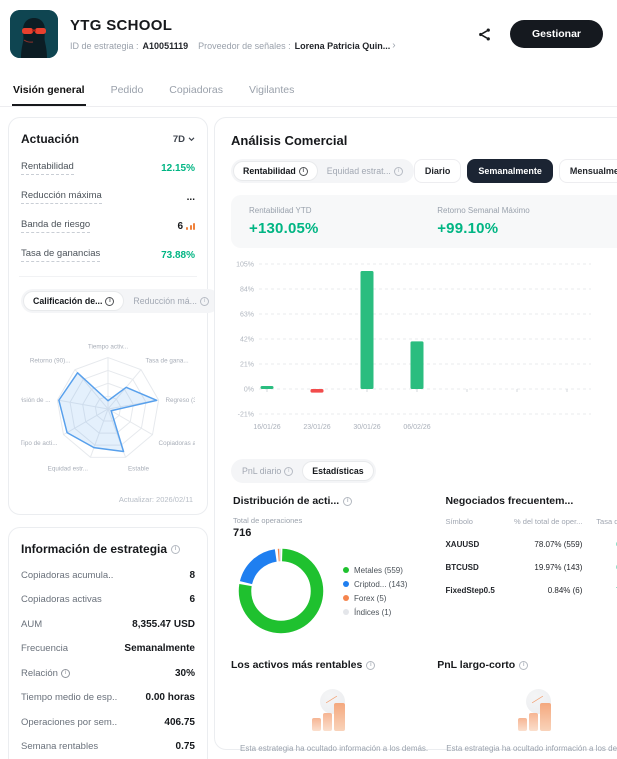  Describe the element at coordinates (190, 226) in the screenshot. I see `signal-bars-icon` at that location.